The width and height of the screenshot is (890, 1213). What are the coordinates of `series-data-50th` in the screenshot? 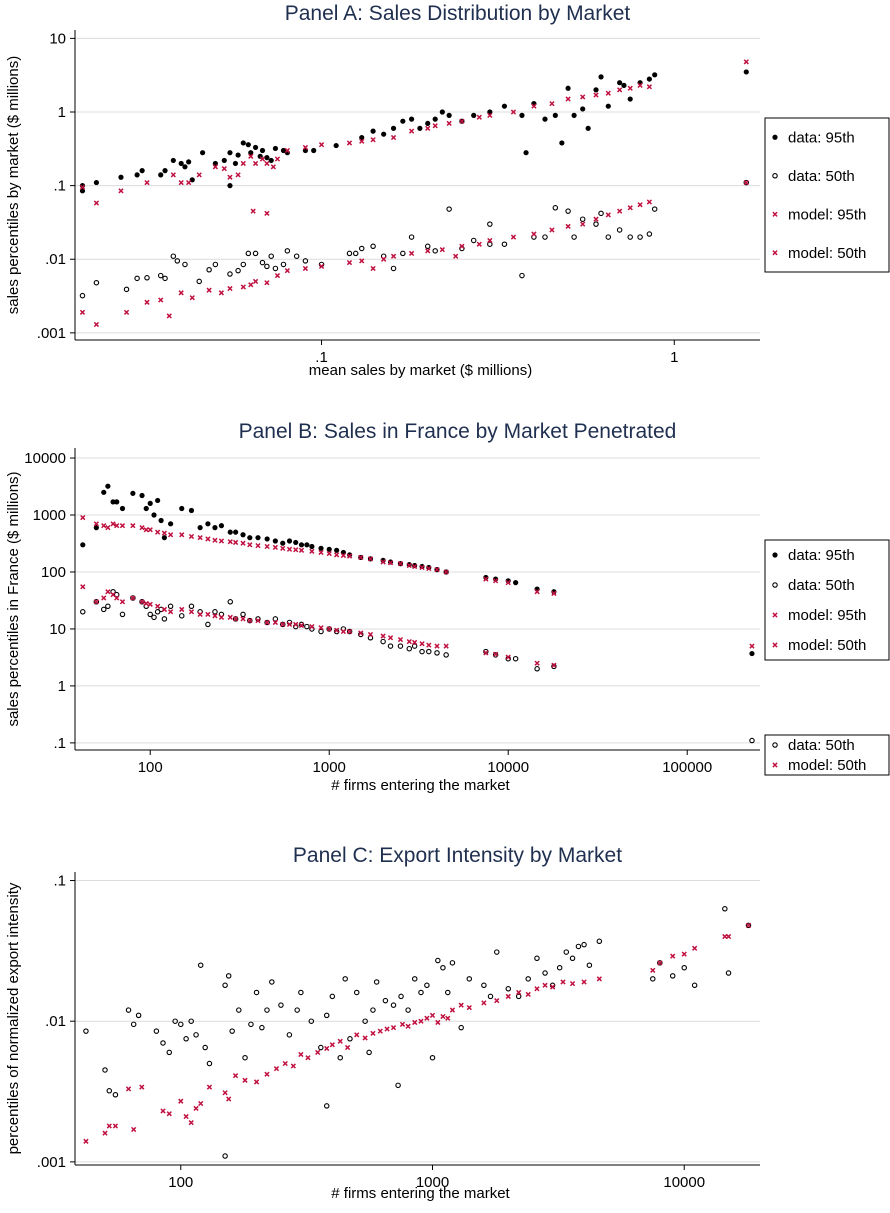 It's located at (414, 239).